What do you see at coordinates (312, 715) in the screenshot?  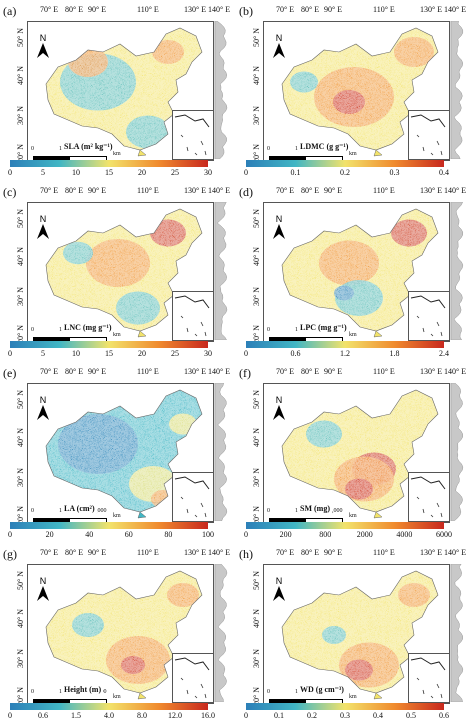 I see `colorbar-tick-label: 0.2` at bounding box center [312, 715].